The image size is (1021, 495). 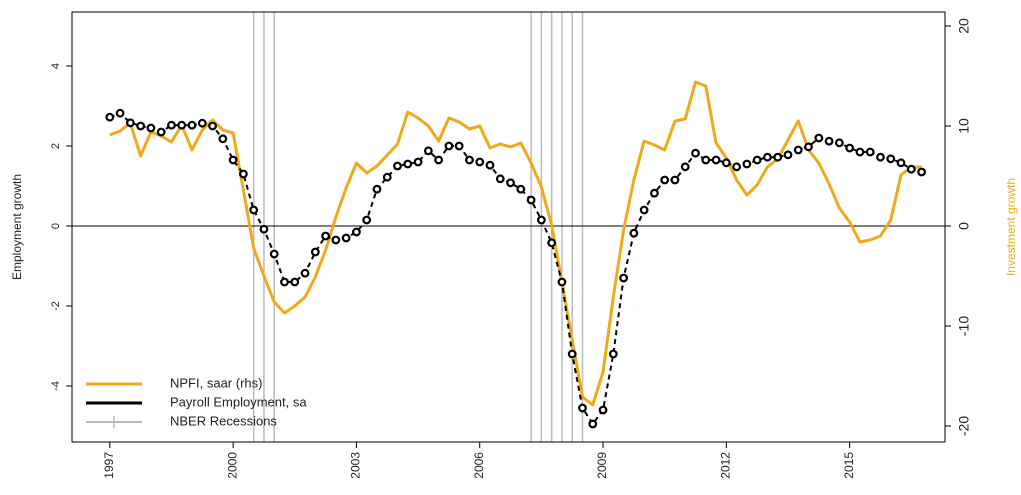 What do you see at coordinates (109, 465) in the screenshot?
I see `x-tick-label: 1997` at bounding box center [109, 465].